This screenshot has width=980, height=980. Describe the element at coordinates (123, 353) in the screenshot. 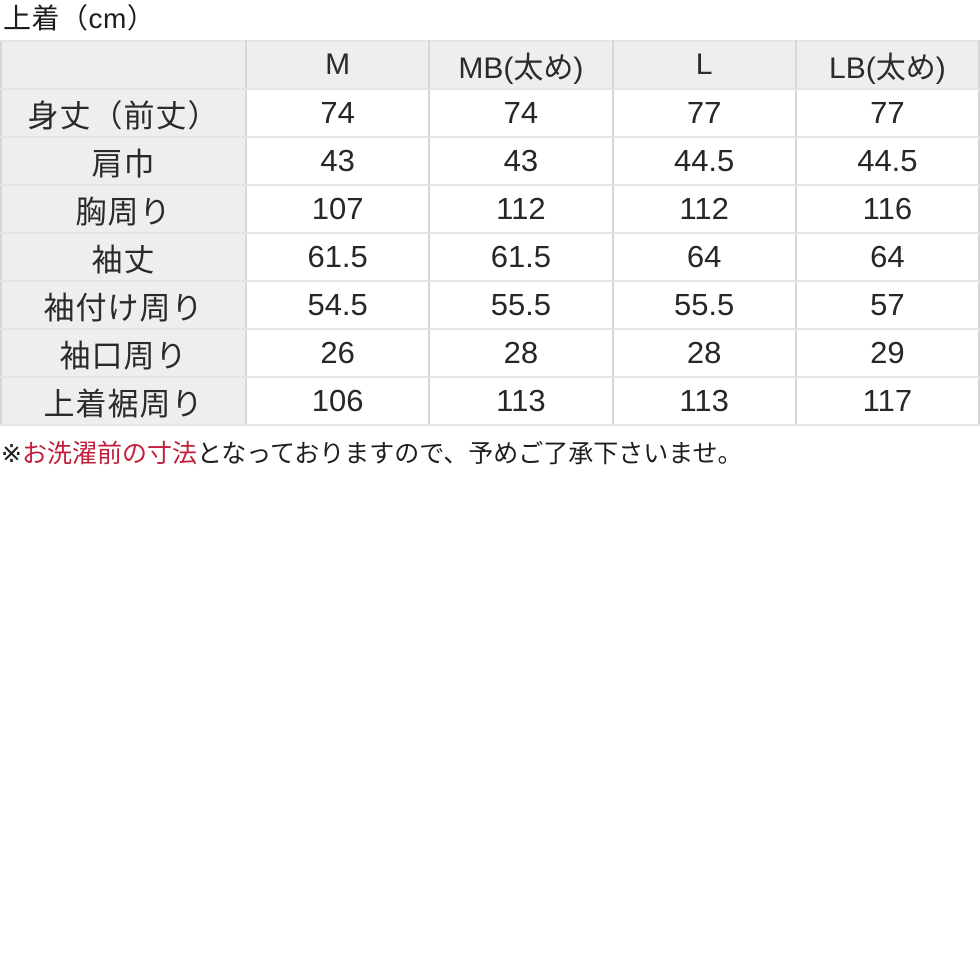

I see `row-label: 袖口周り` at that location.